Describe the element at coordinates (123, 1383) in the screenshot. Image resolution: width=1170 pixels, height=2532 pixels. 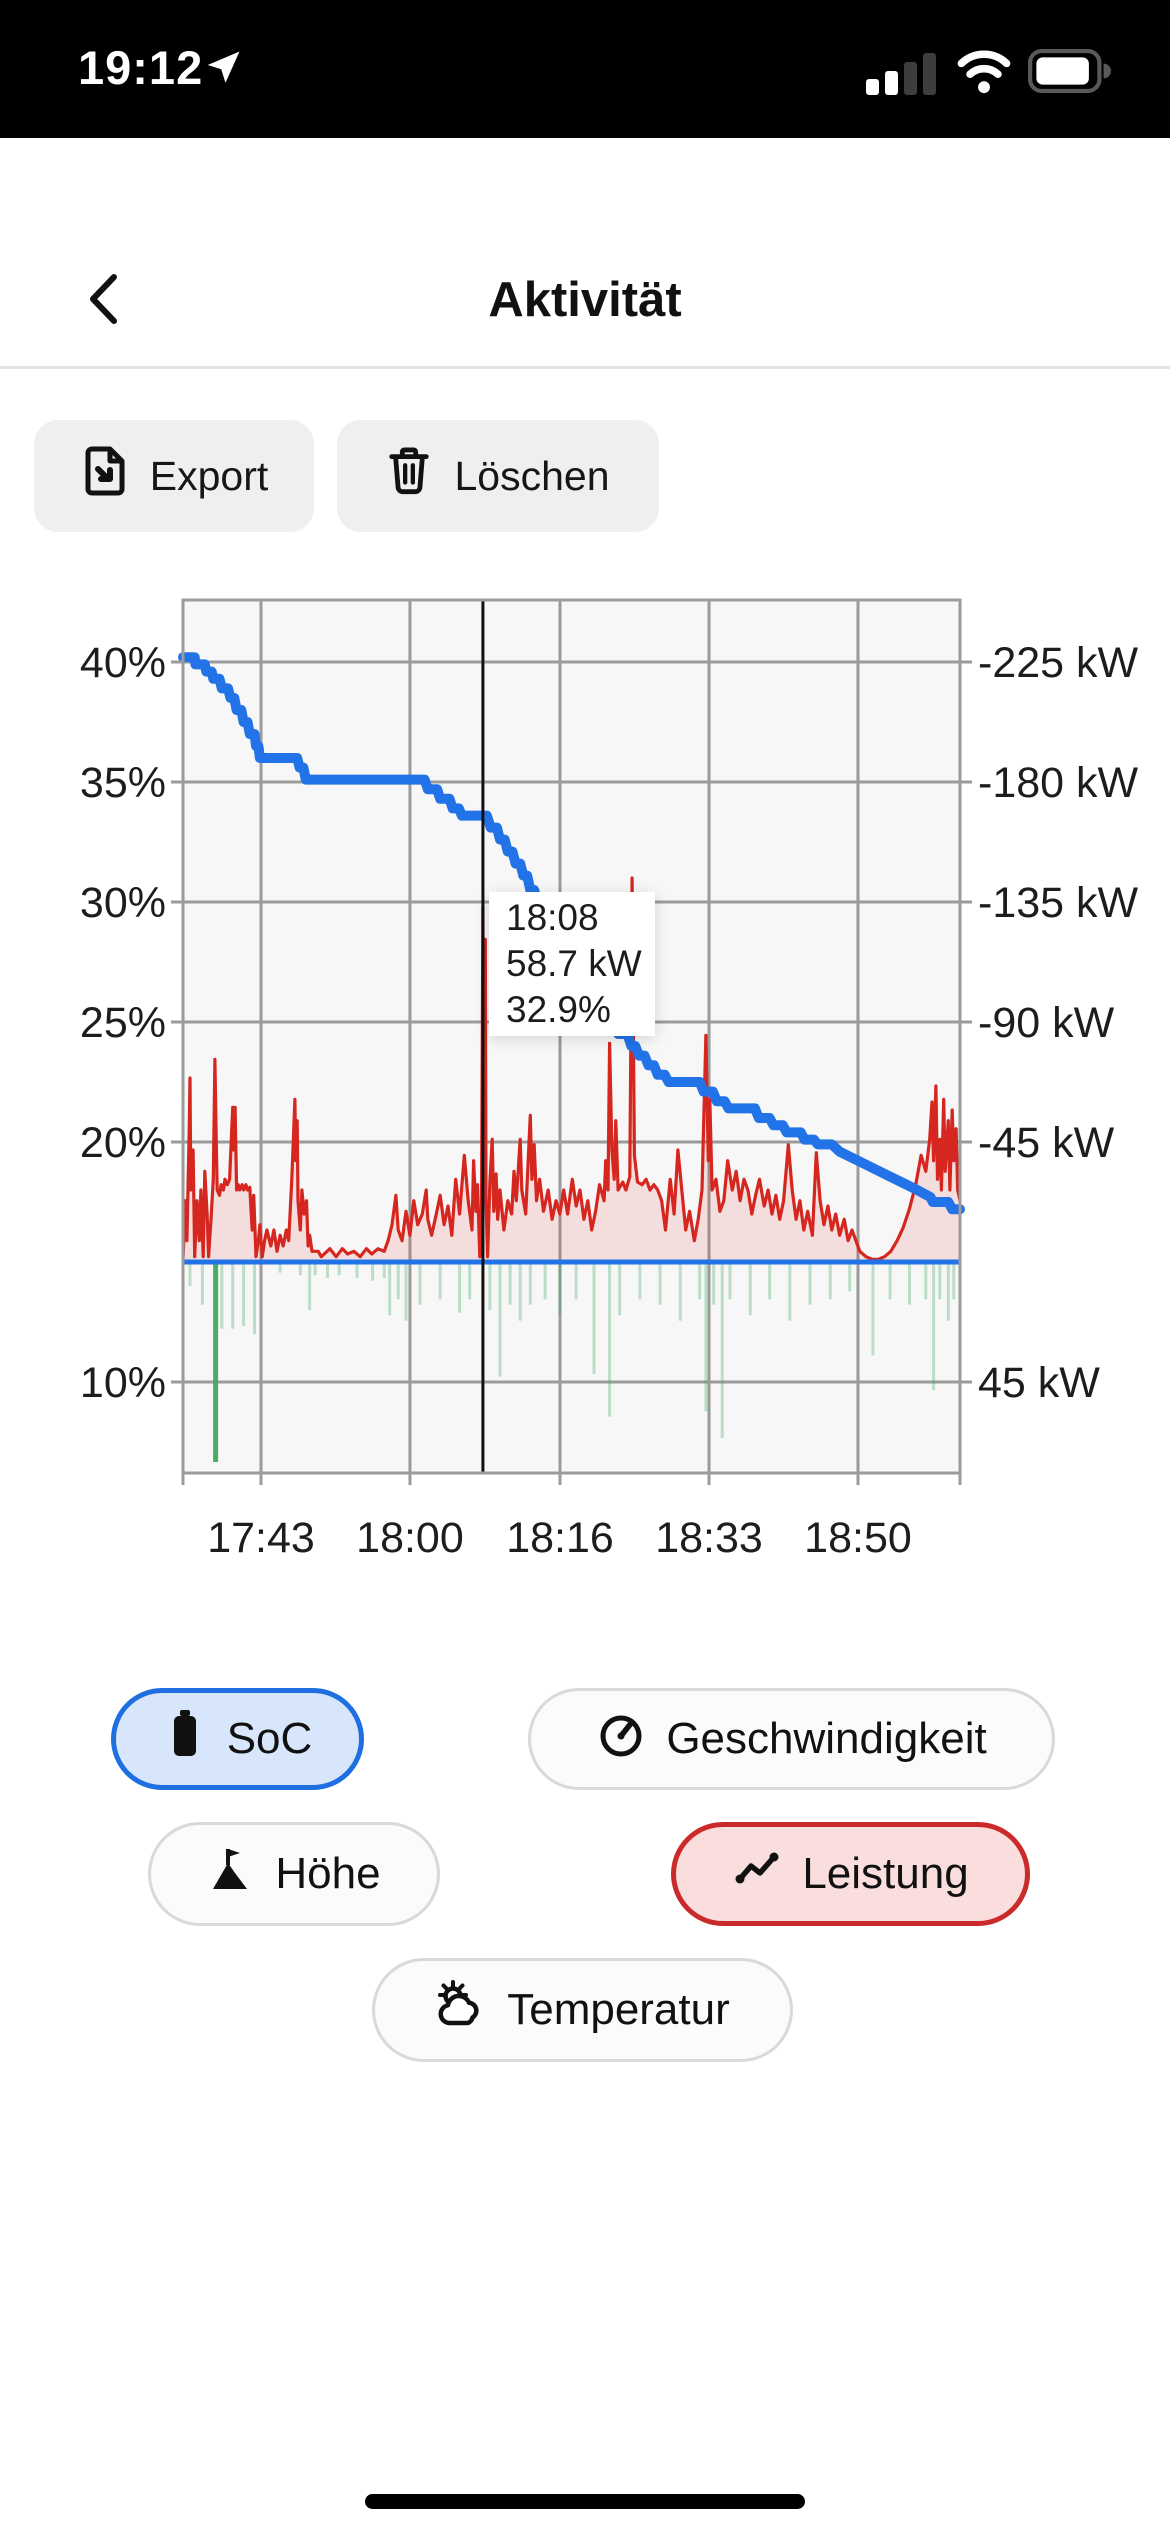
I see `left-axis-label: 10%` at that location.